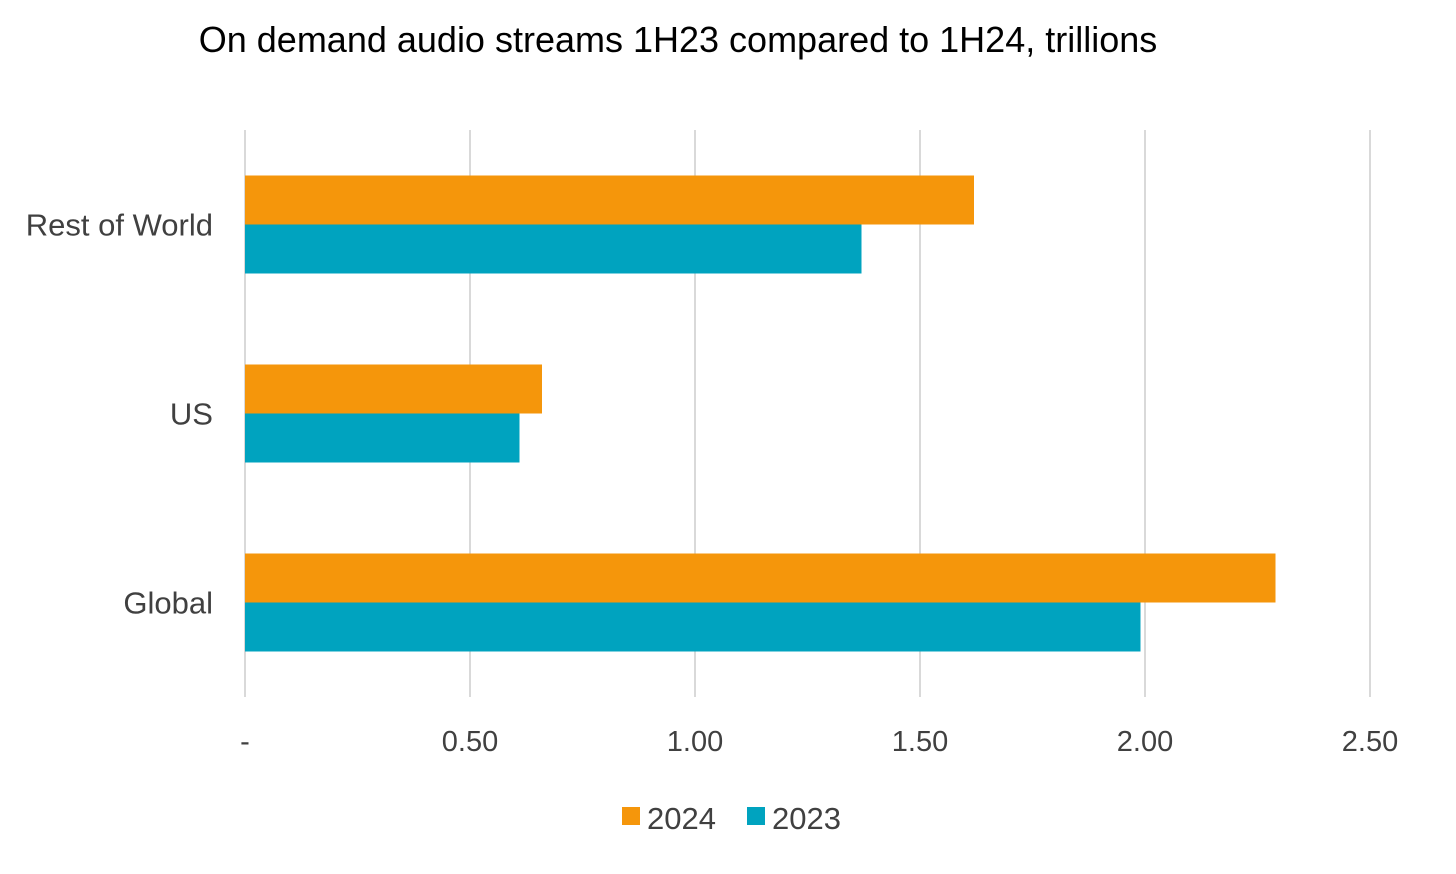 This screenshot has width=1456, height=874. What do you see at coordinates (553, 249) in the screenshot?
I see `bar-rest-of-world-2023` at bounding box center [553, 249].